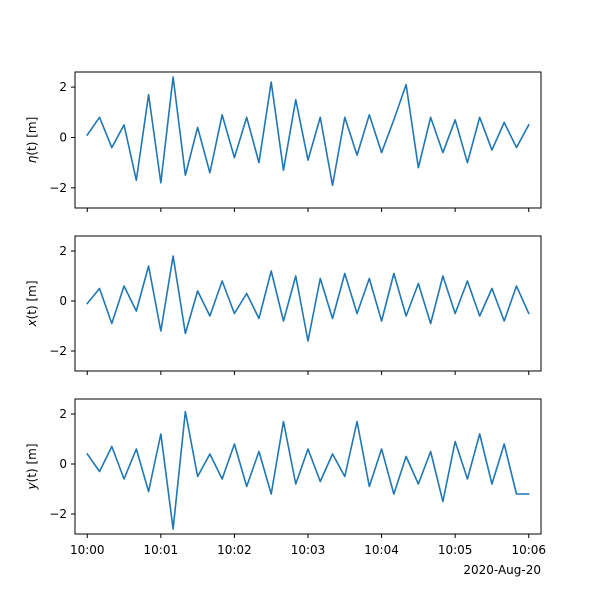 Image resolution: width=600 pixels, height=600 pixels. What do you see at coordinates (528, 550) in the screenshot?
I see `x-tick-label: 10:06` at bounding box center [528, 550].